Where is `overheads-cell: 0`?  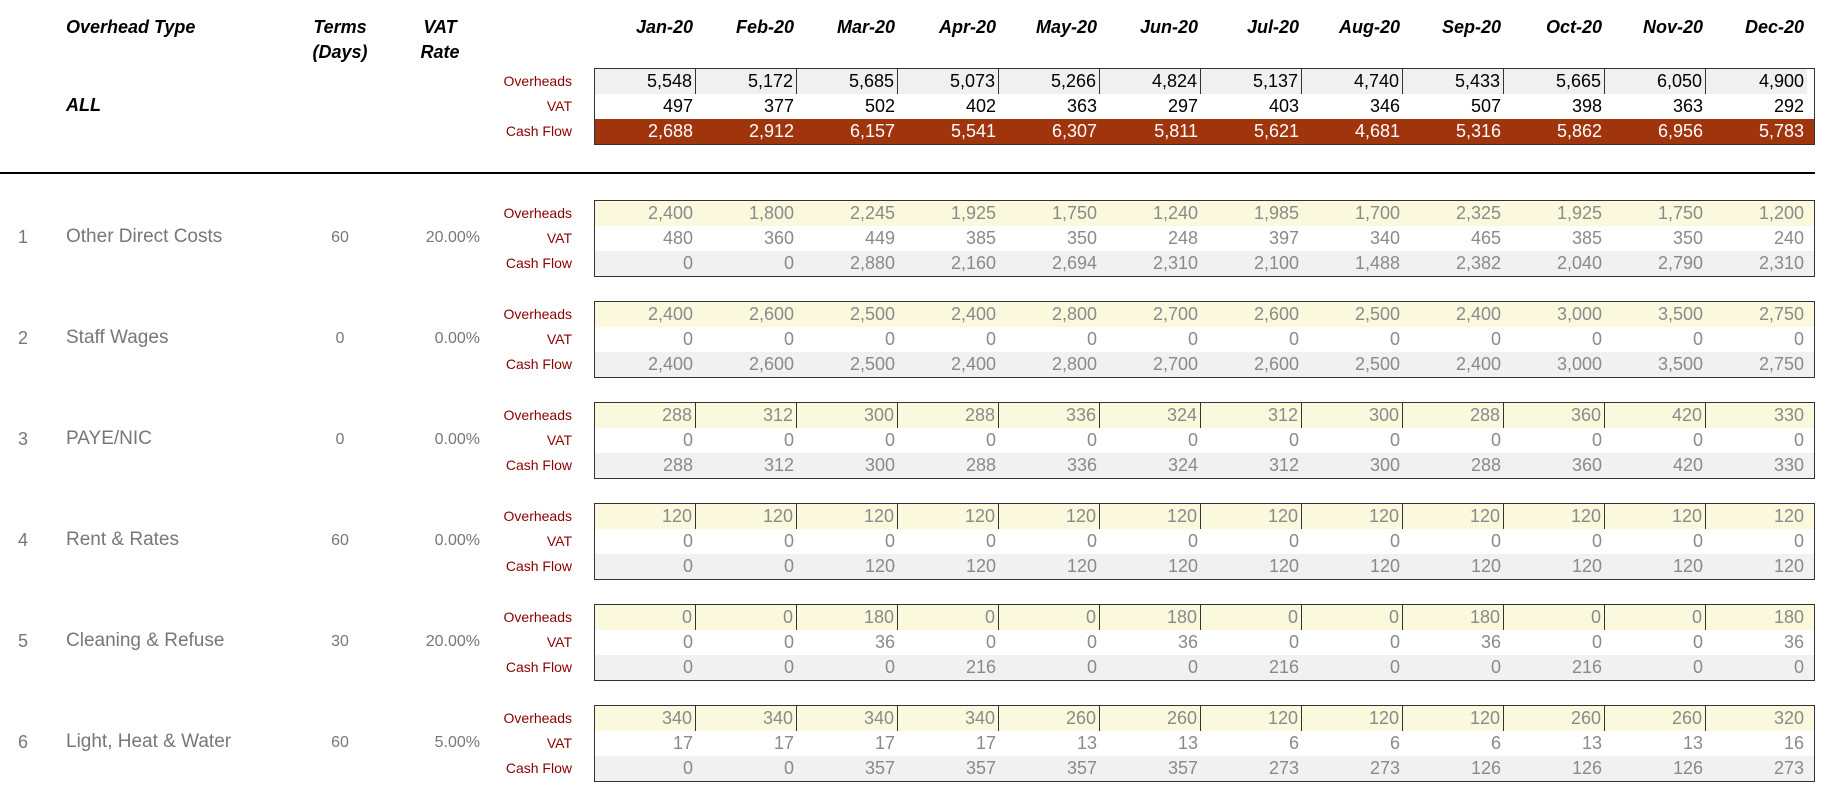 overheads-cell: 0 is located at coordinates (1655, 617).